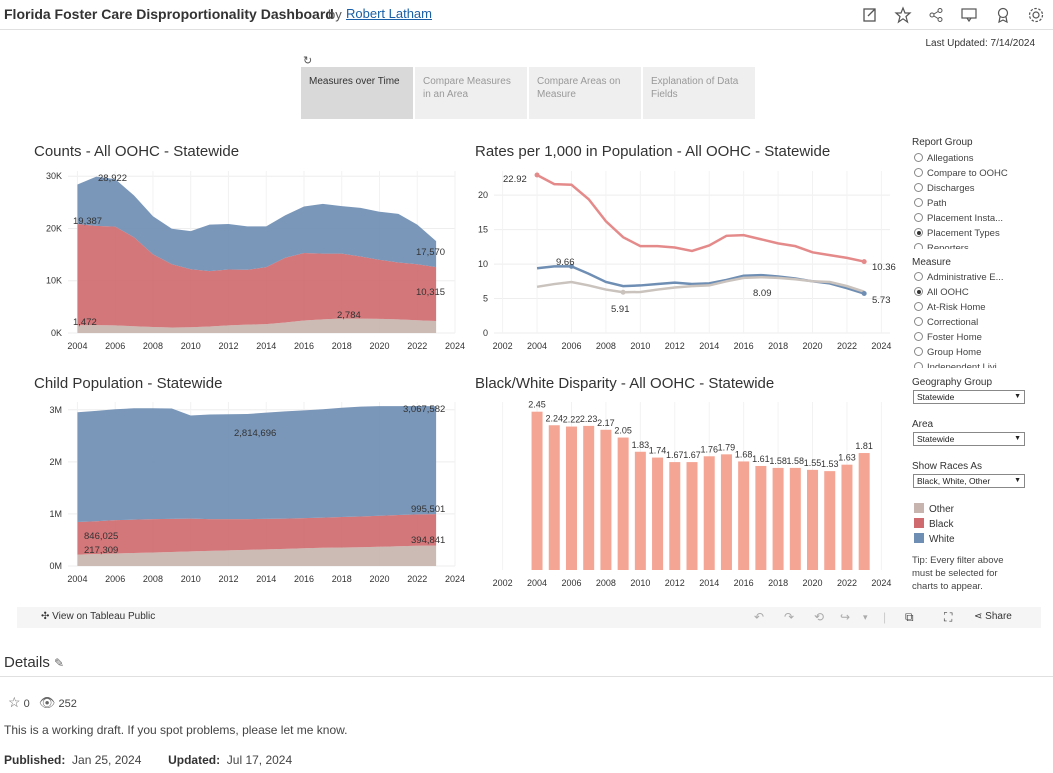  What do you see at coordinates (952, 382) in the screenshot?
I see `geography-group-label: Geography Group` at bounding box center [952, 382].